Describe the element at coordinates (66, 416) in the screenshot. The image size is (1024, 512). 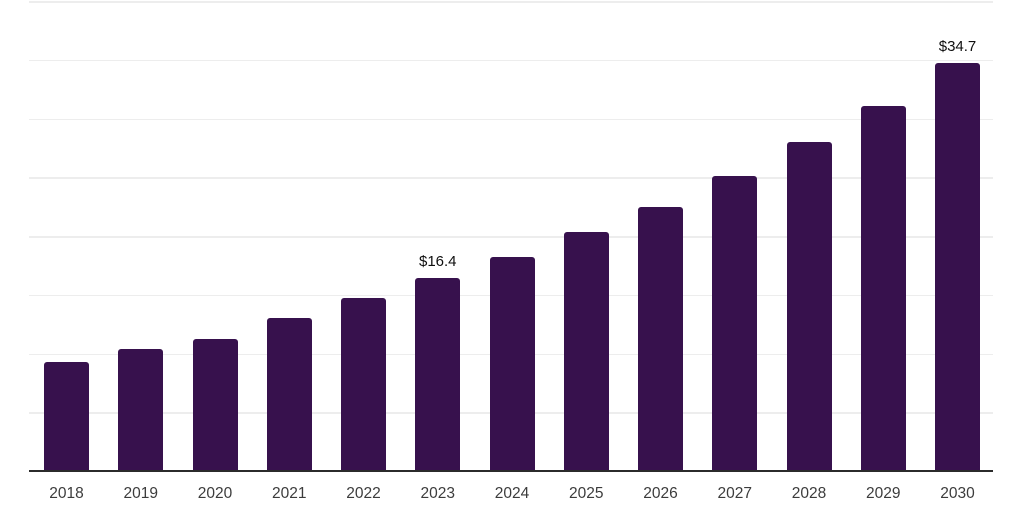
I see `bar-2018` at that location.